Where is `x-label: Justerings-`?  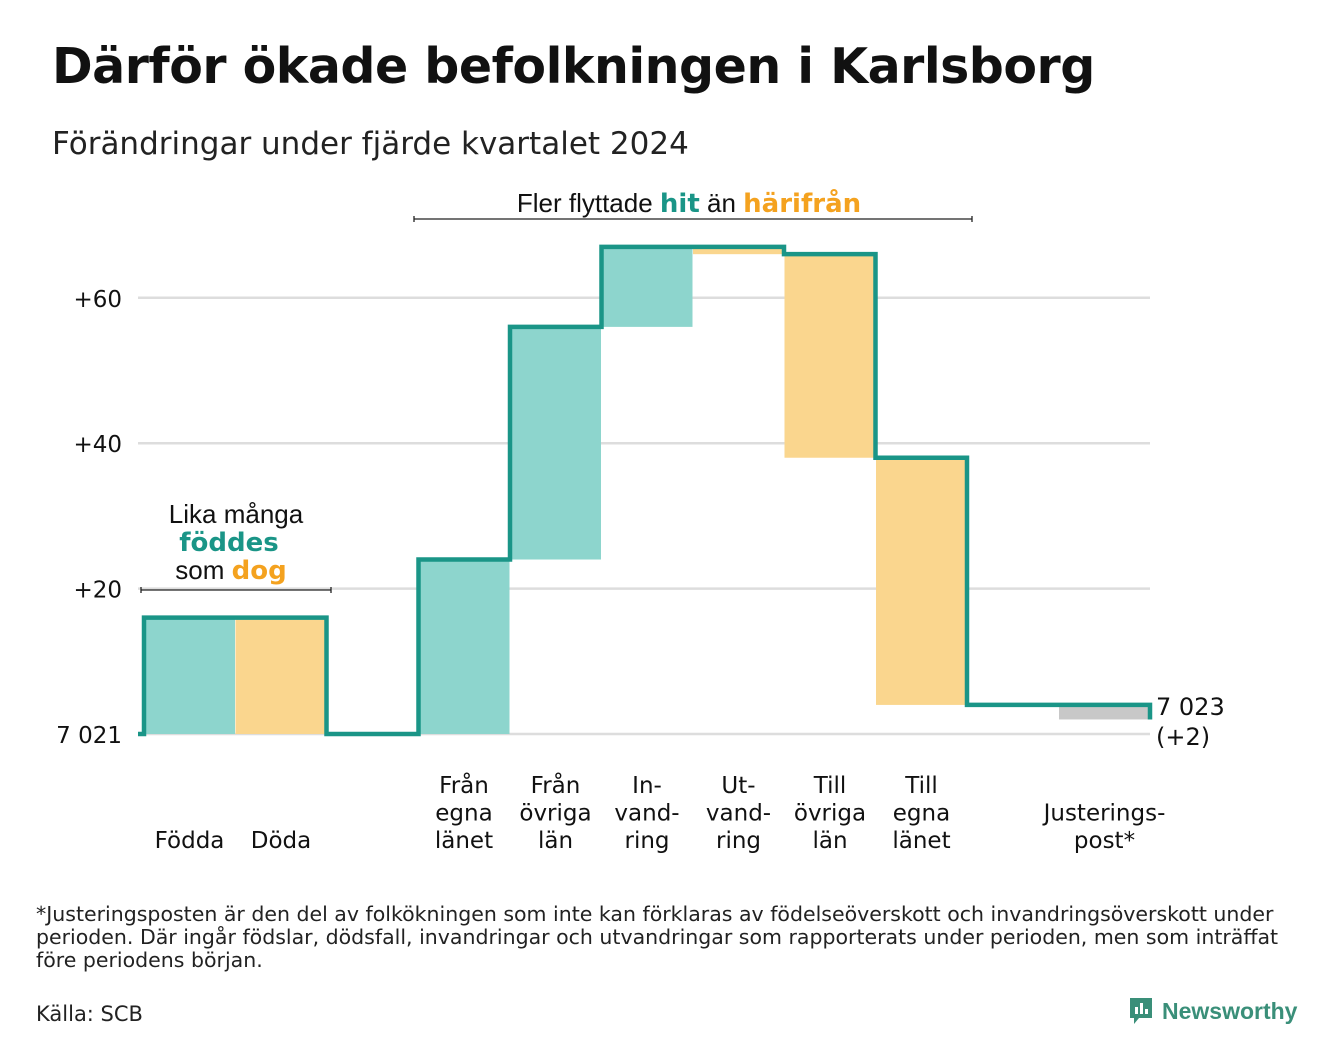 x-label: Justerings- is located at coordinates (1104, 814).